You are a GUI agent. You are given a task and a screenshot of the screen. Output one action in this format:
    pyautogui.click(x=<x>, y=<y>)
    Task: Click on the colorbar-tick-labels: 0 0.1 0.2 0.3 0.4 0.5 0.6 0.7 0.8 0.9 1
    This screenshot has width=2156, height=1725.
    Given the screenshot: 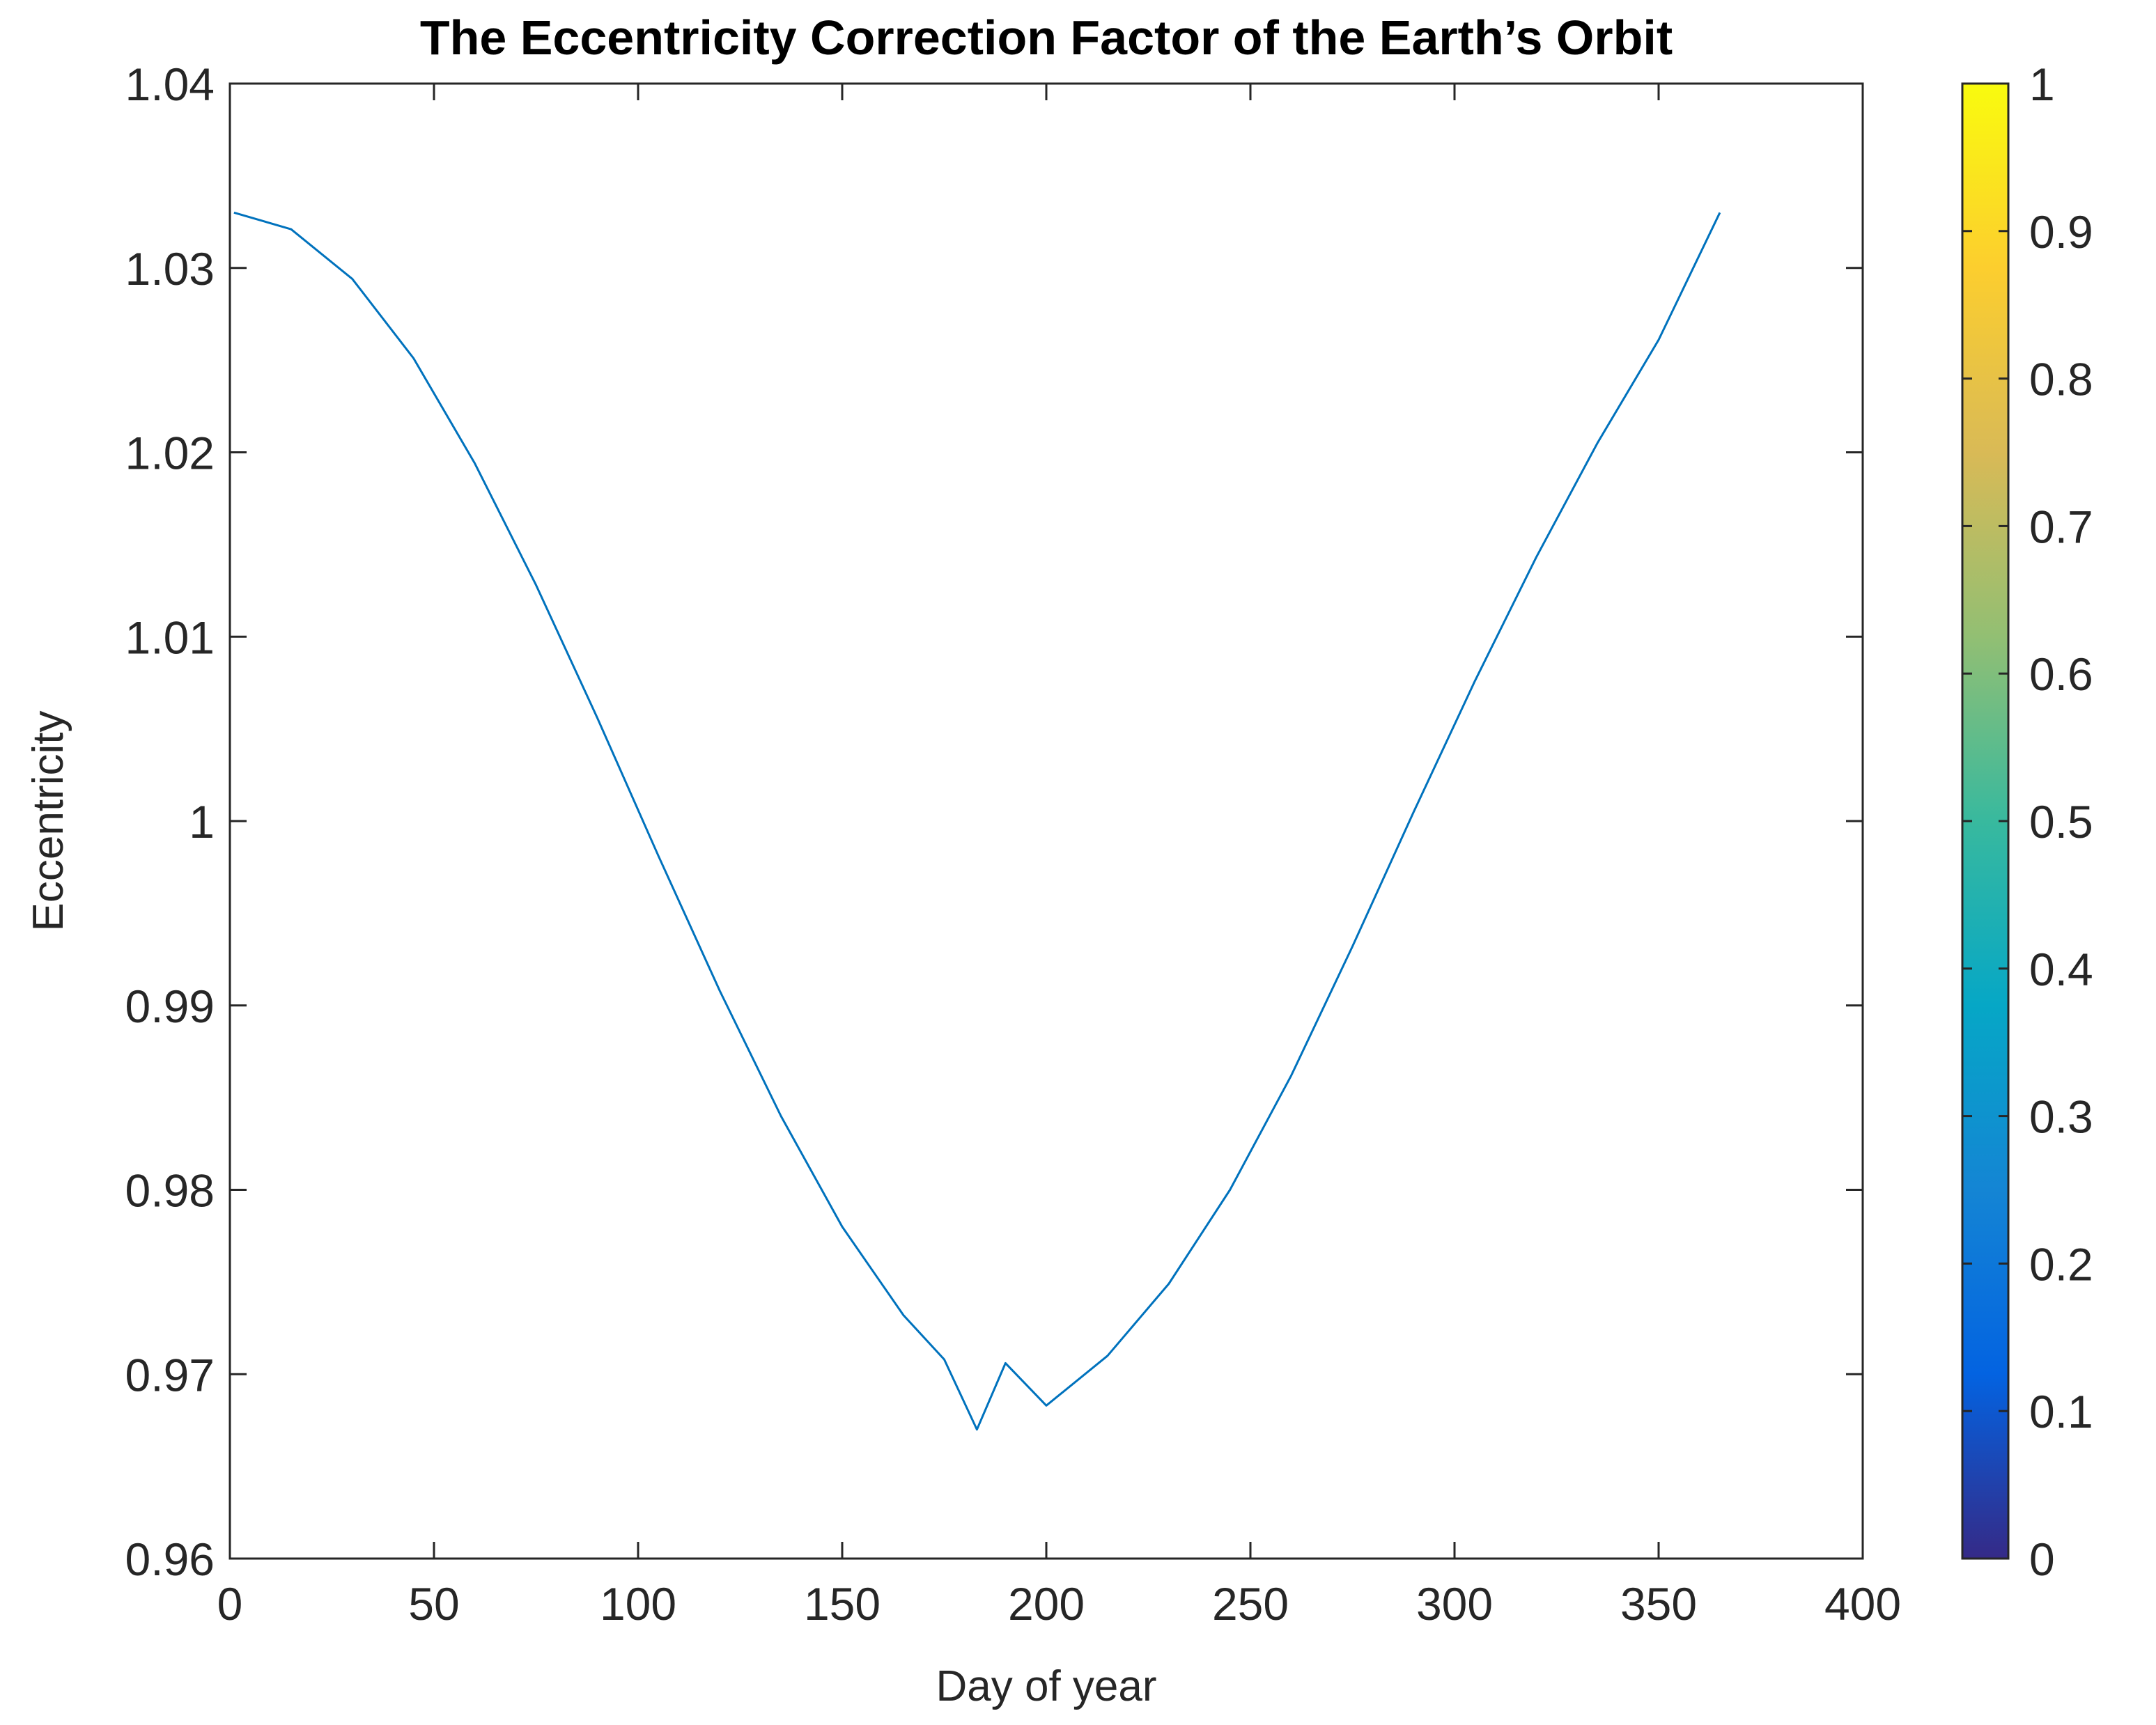 What is the action you would take?
    pyautogui.click(x=2061, y=821)
    